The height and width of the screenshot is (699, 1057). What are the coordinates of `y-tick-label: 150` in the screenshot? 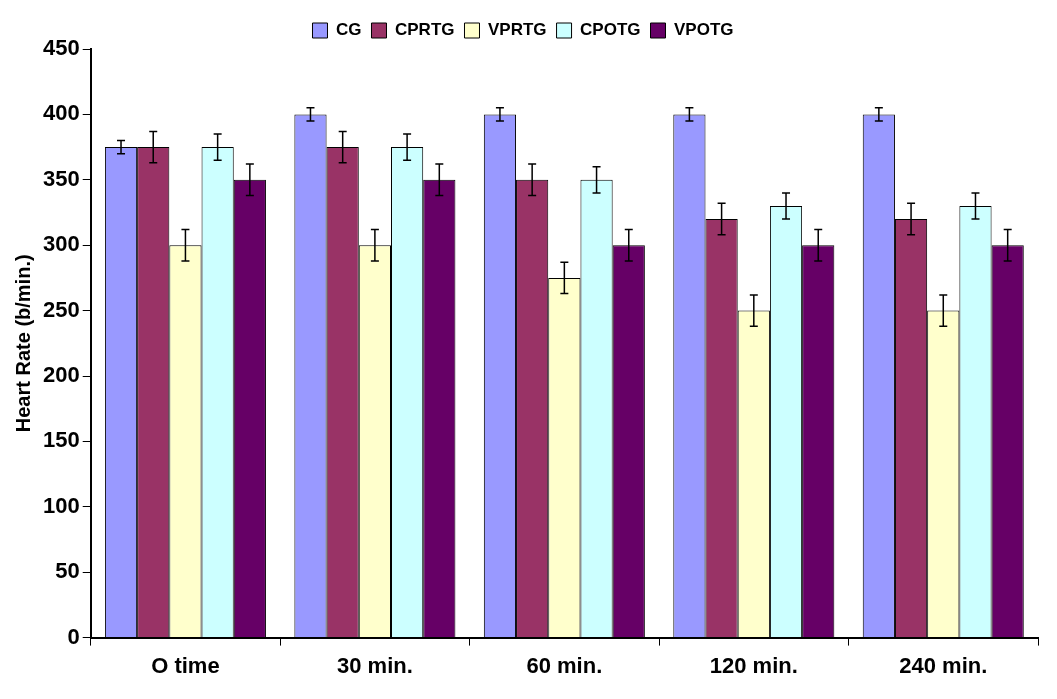 It's located at (61, 440).